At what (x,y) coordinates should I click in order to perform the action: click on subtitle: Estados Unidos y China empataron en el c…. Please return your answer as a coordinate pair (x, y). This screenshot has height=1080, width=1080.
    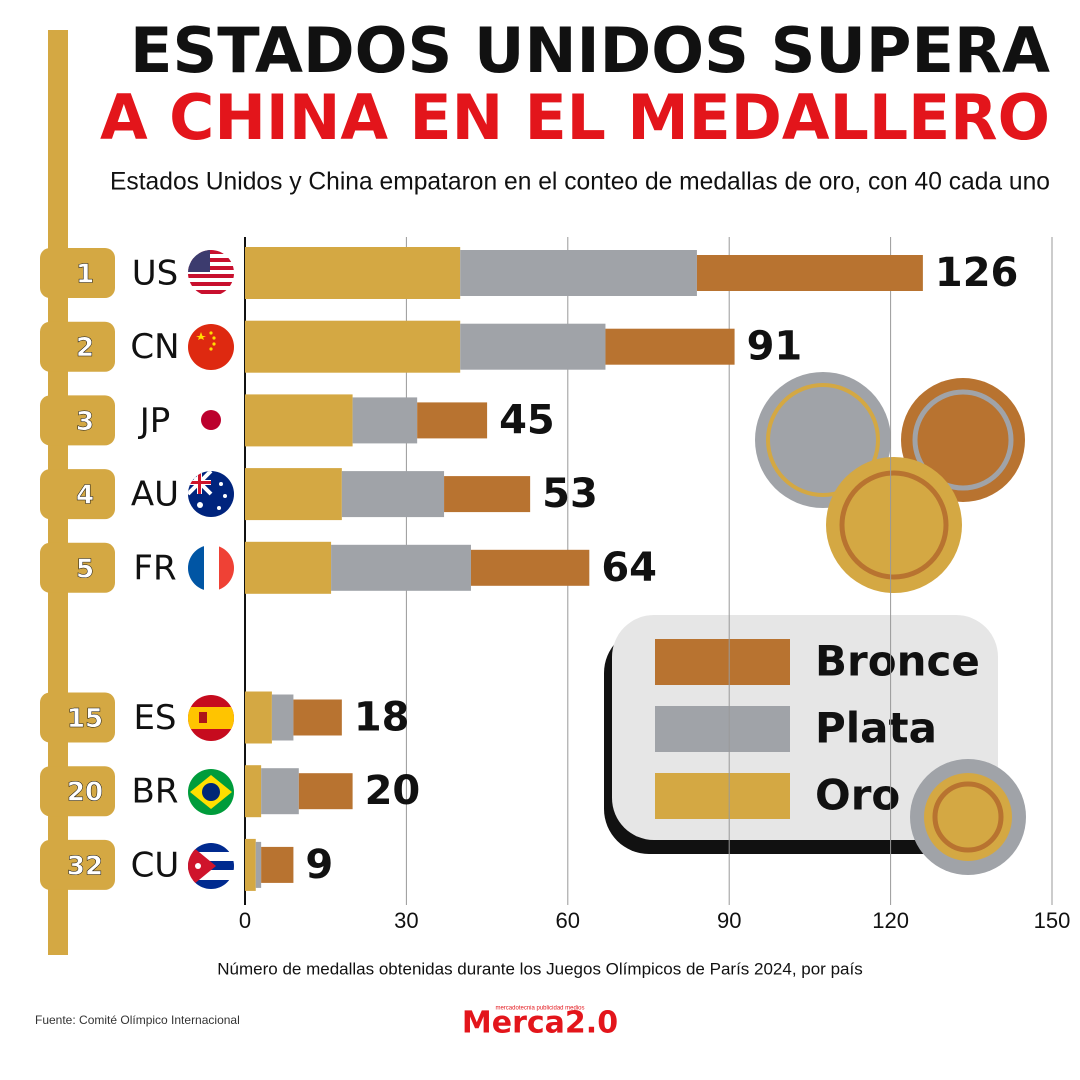
    Looking at the image, I should click on (580, 182).